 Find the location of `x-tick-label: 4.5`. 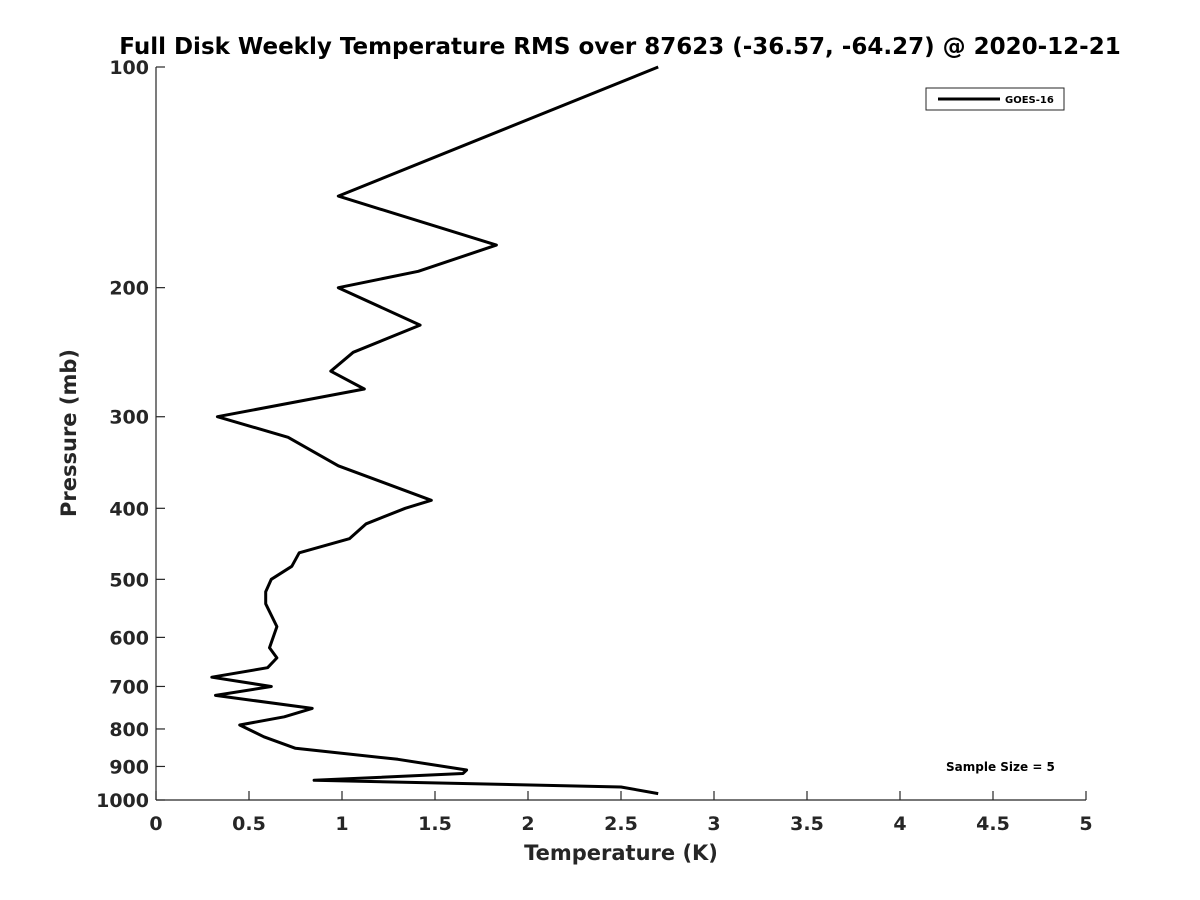

x-tick-label: 4.5 is located at coordinates (993, 824).